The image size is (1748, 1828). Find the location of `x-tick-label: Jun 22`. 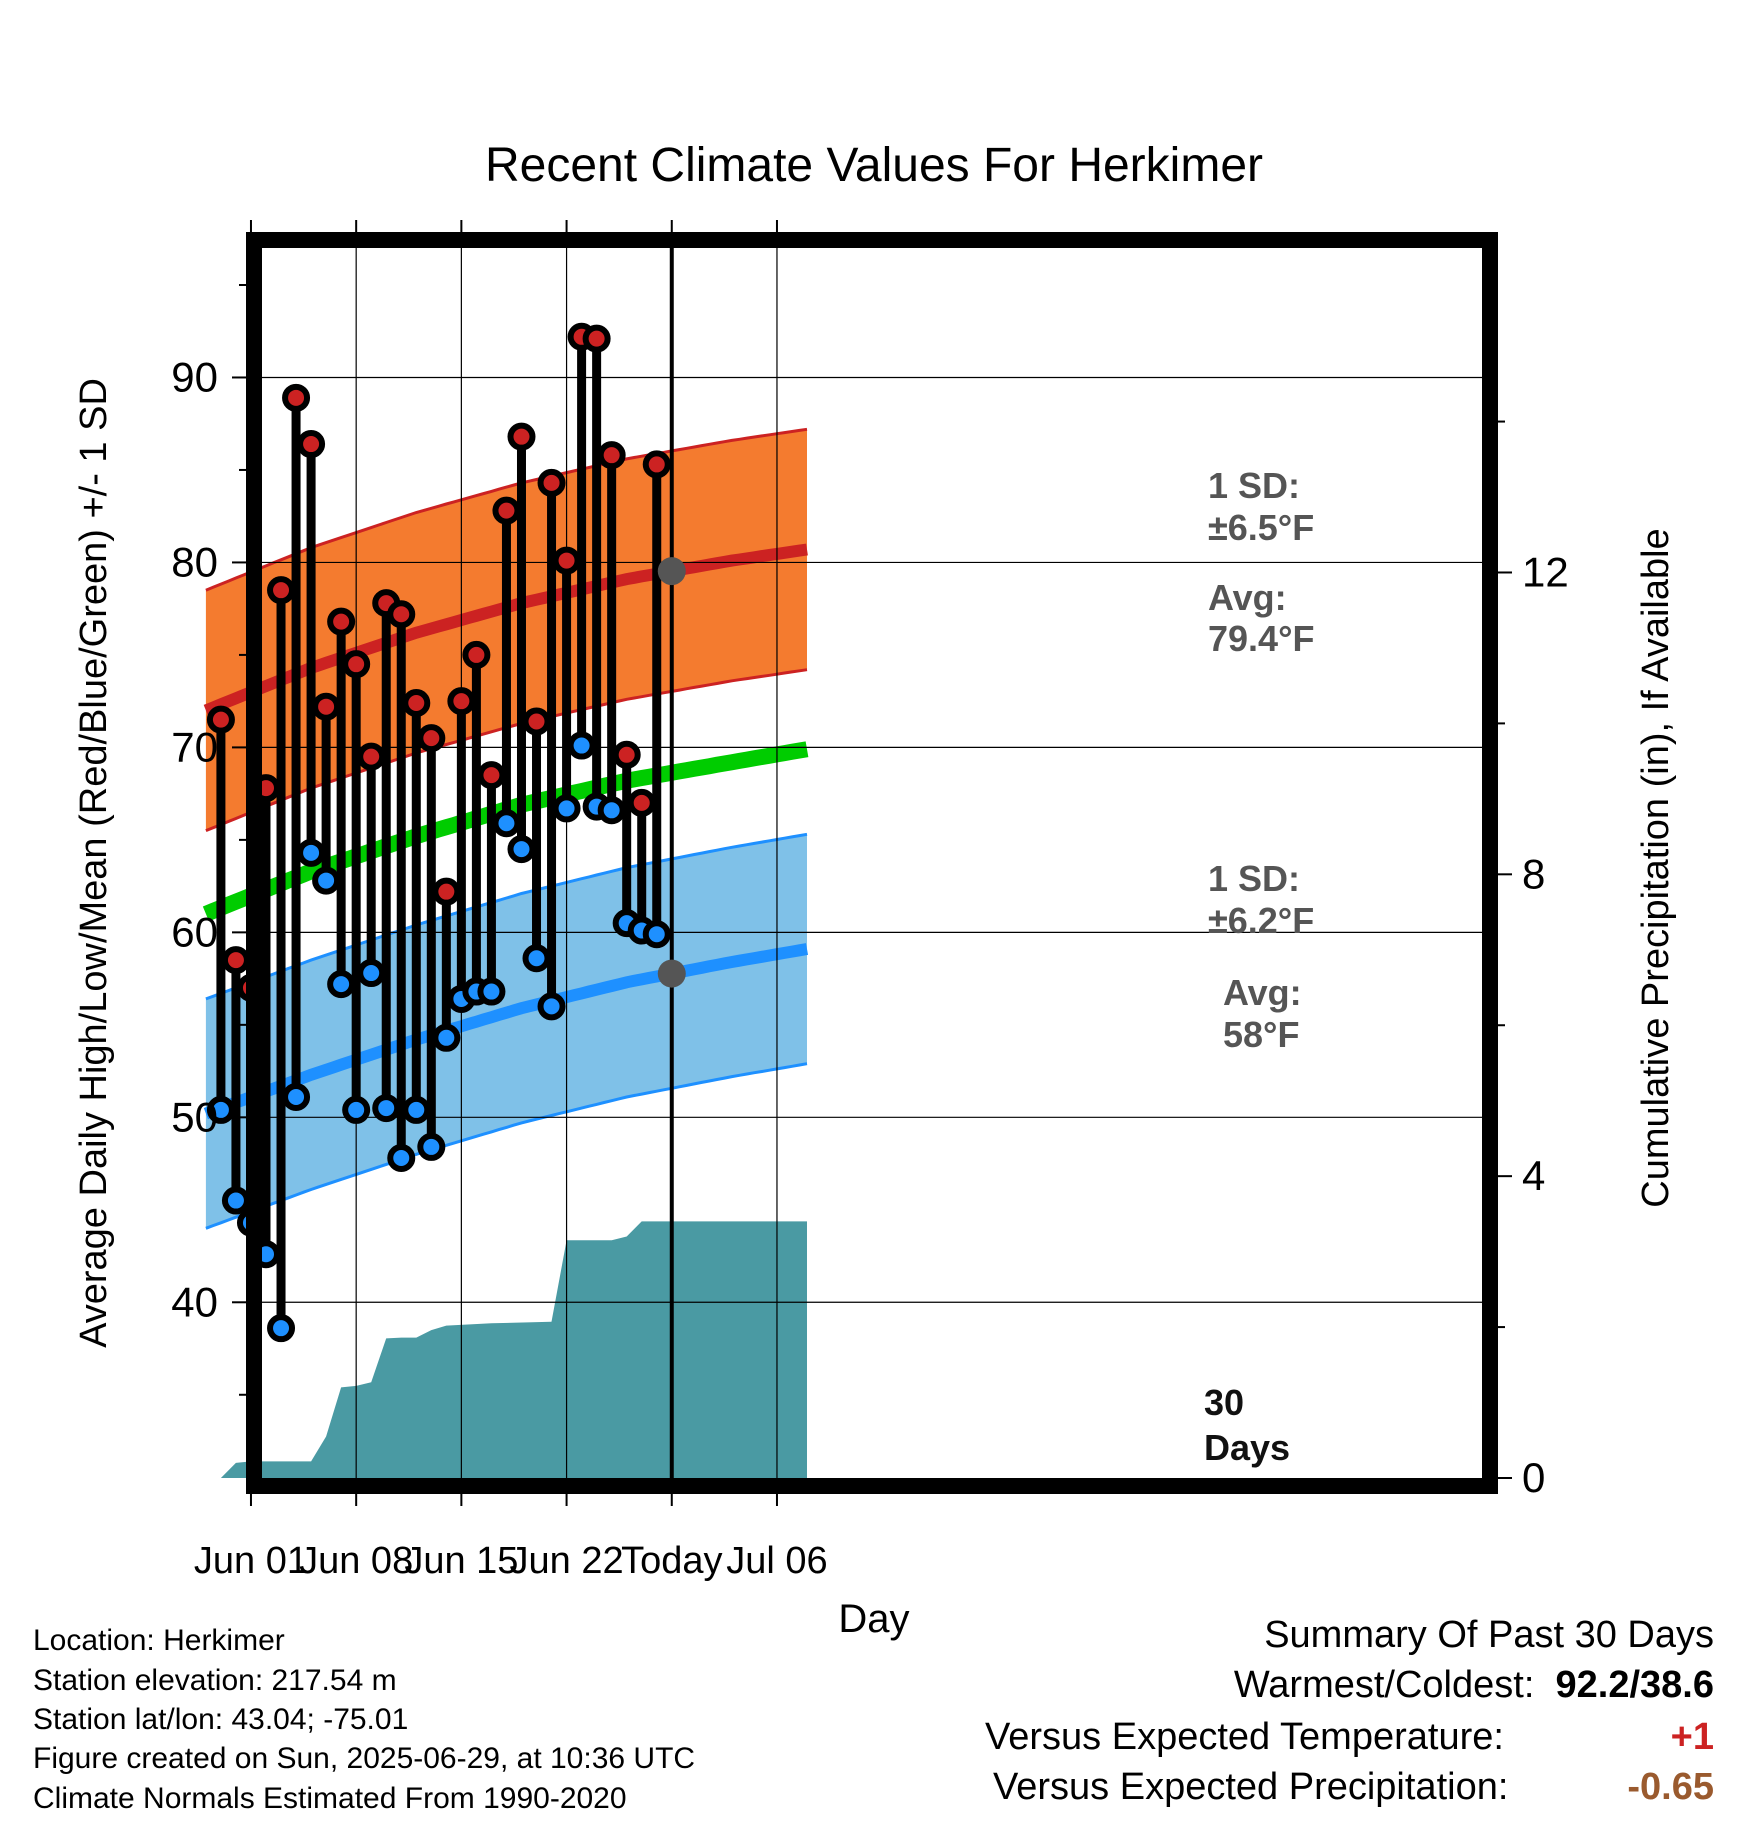

x-tick-label: Jun 22 is located at coordinates (567, 1561).